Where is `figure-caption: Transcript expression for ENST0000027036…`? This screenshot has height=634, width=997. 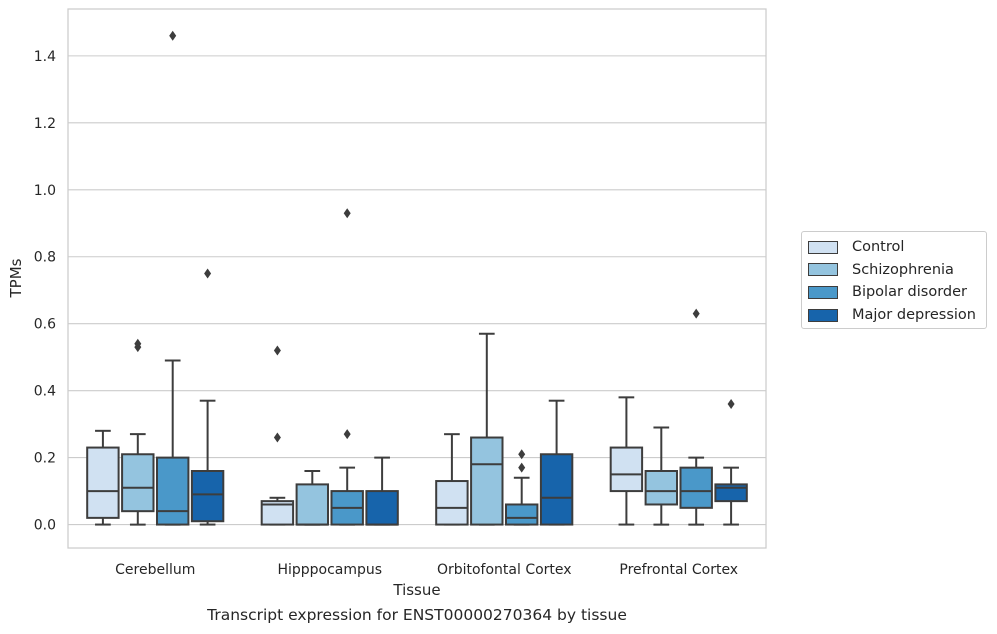 figure-caption: Transcript expression for ENST0000027036… is located at coordinates (417, 615).